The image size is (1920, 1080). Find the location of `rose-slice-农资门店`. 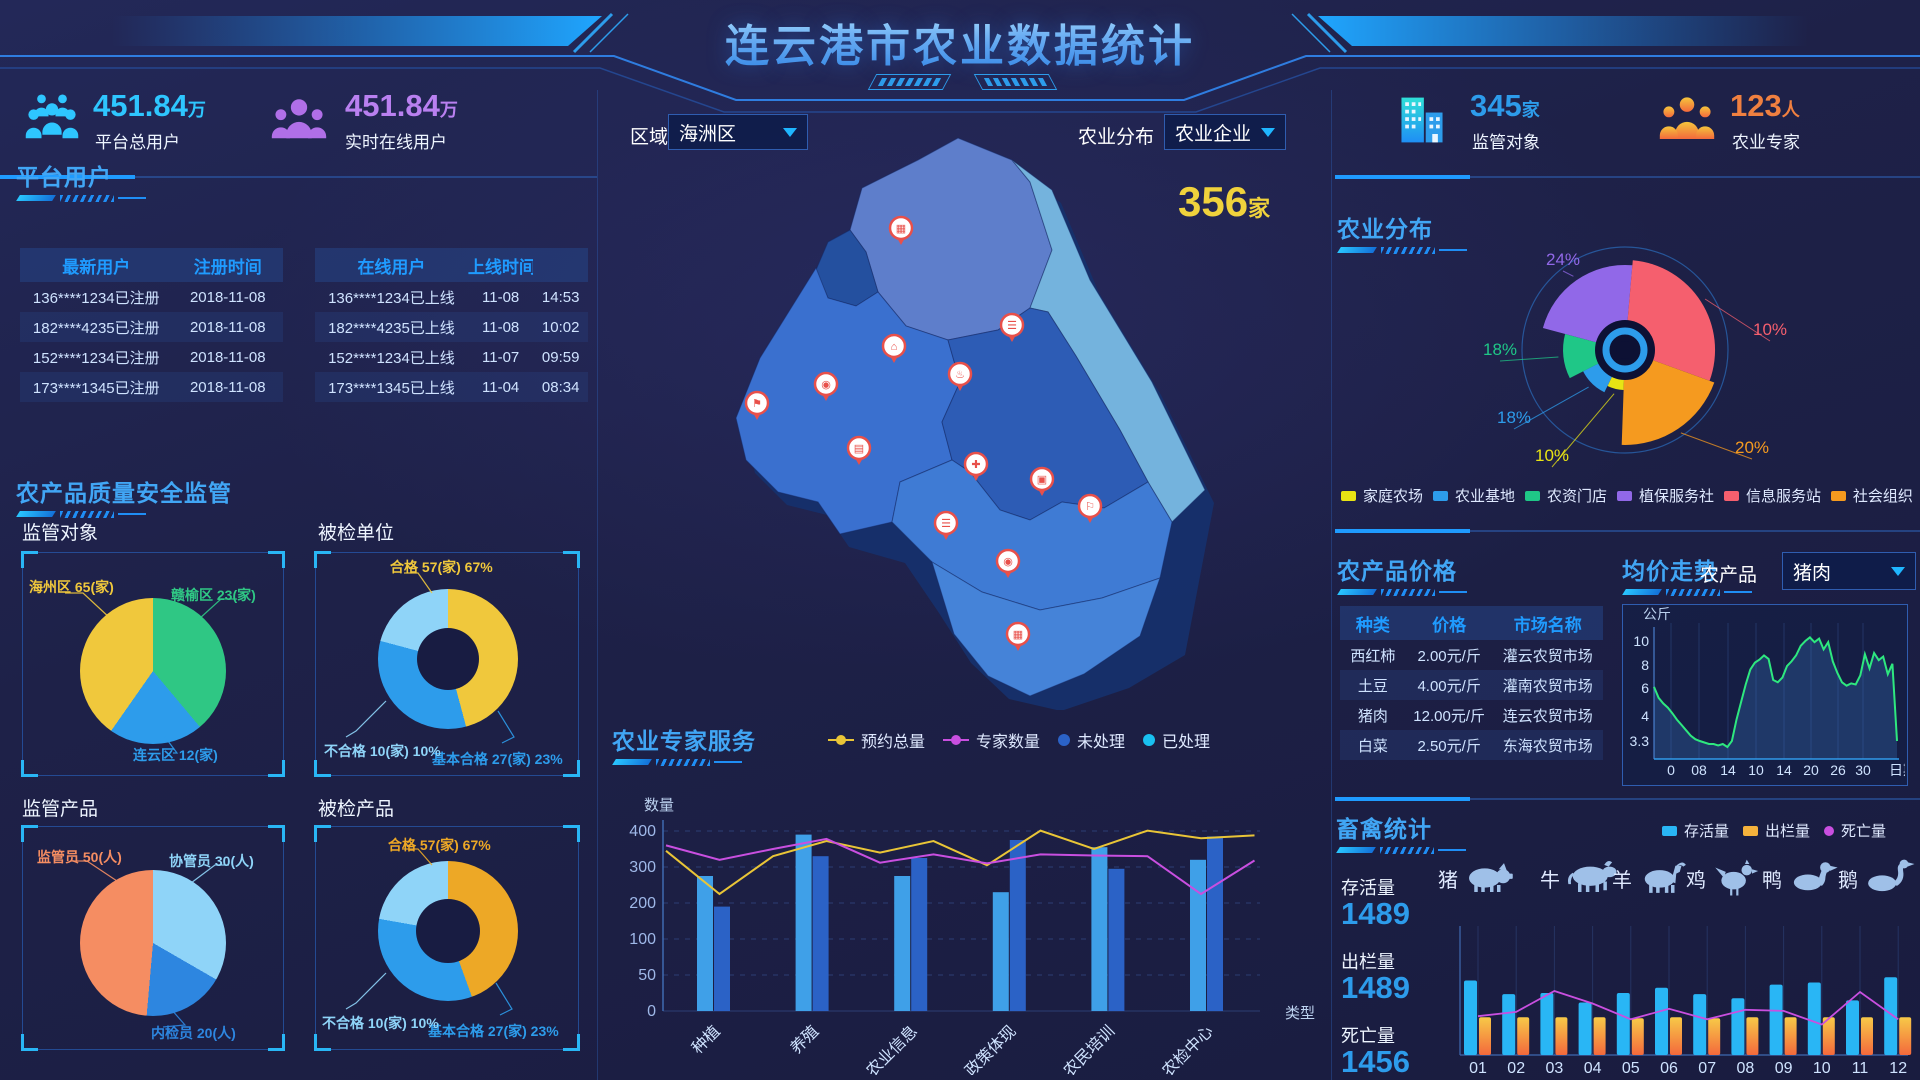

rose-slice-农资门店 is located at coordinates (1594, 356).